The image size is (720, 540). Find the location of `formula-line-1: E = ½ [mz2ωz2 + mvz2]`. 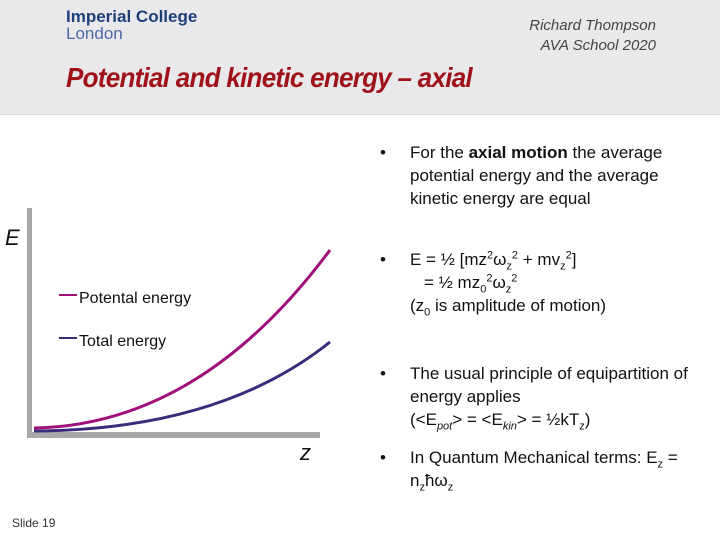

formula-line-1: E = ½ [mz2ωz2 + mvz2] is located at coordinates (493, 261).